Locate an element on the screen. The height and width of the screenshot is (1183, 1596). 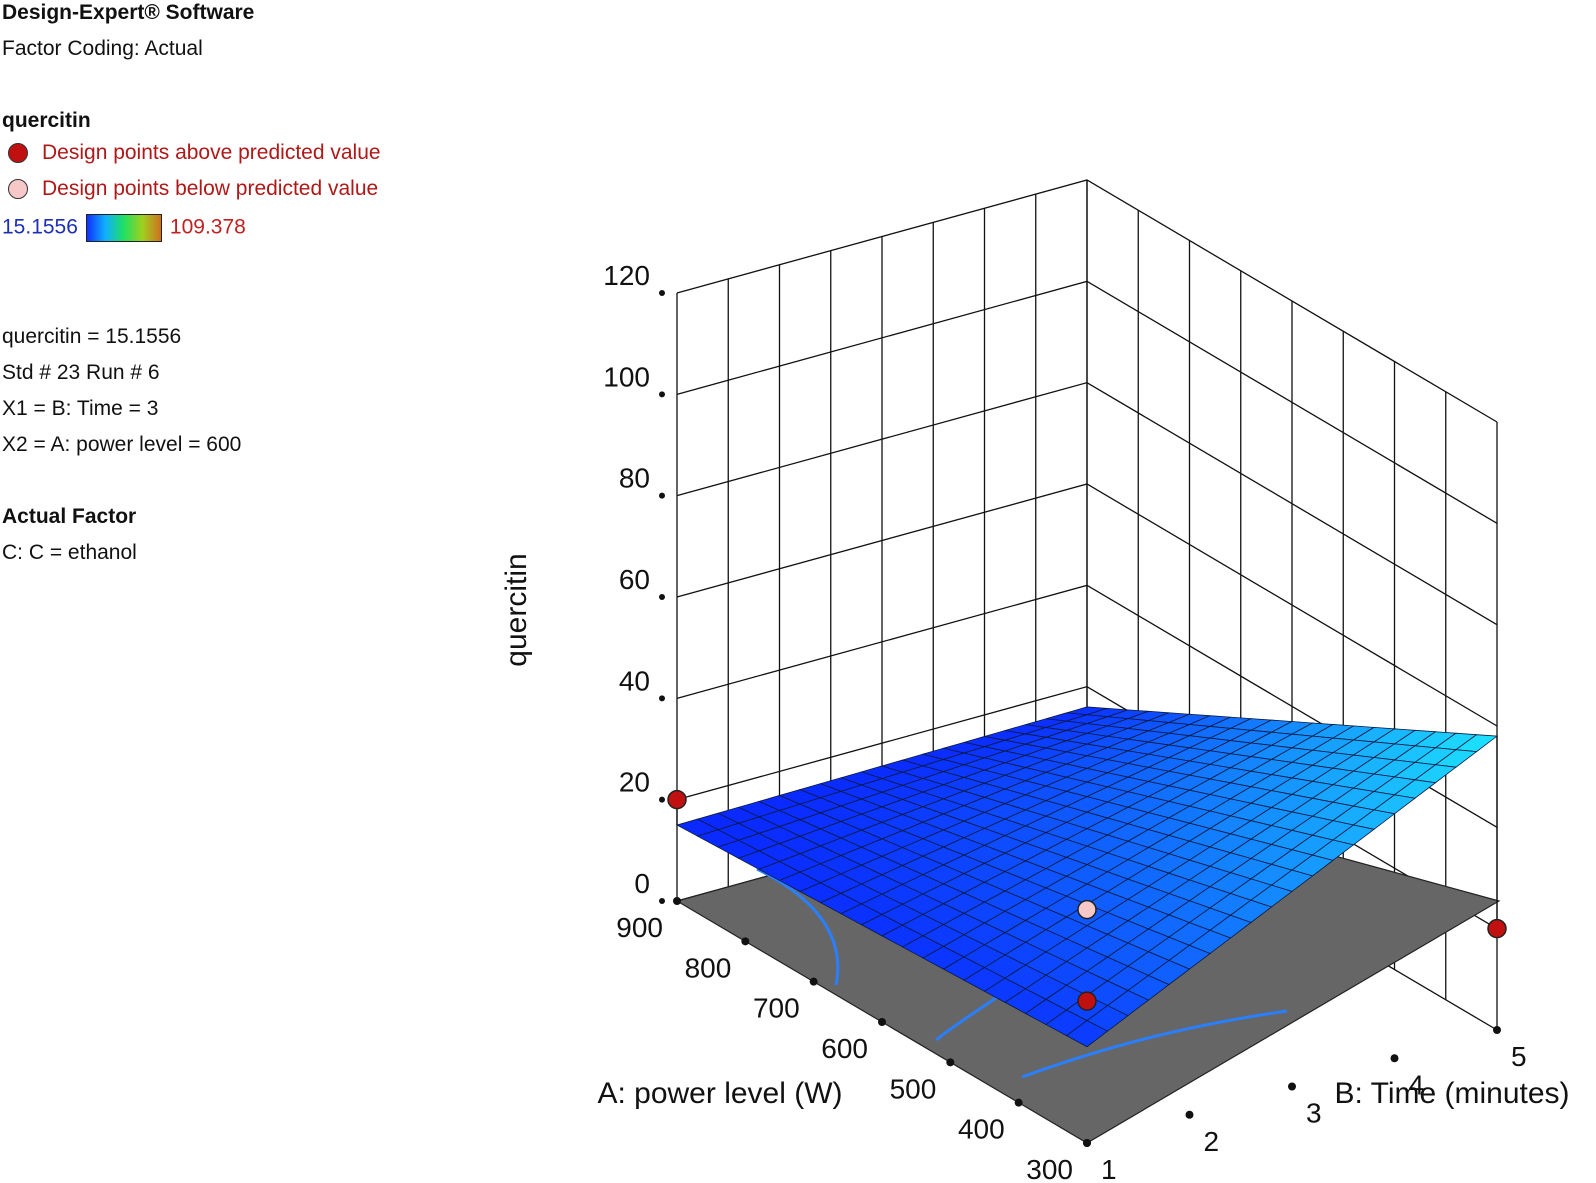
response-name: quercitin is located at coordinates (46, 120).